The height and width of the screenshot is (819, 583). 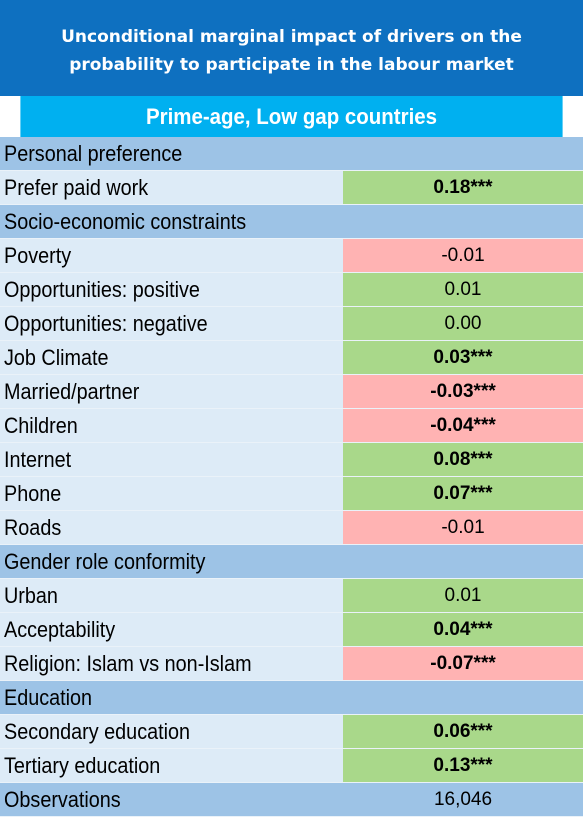 I want to click on table-row: Acceptability 0.04***, so click(x=291, y=630).